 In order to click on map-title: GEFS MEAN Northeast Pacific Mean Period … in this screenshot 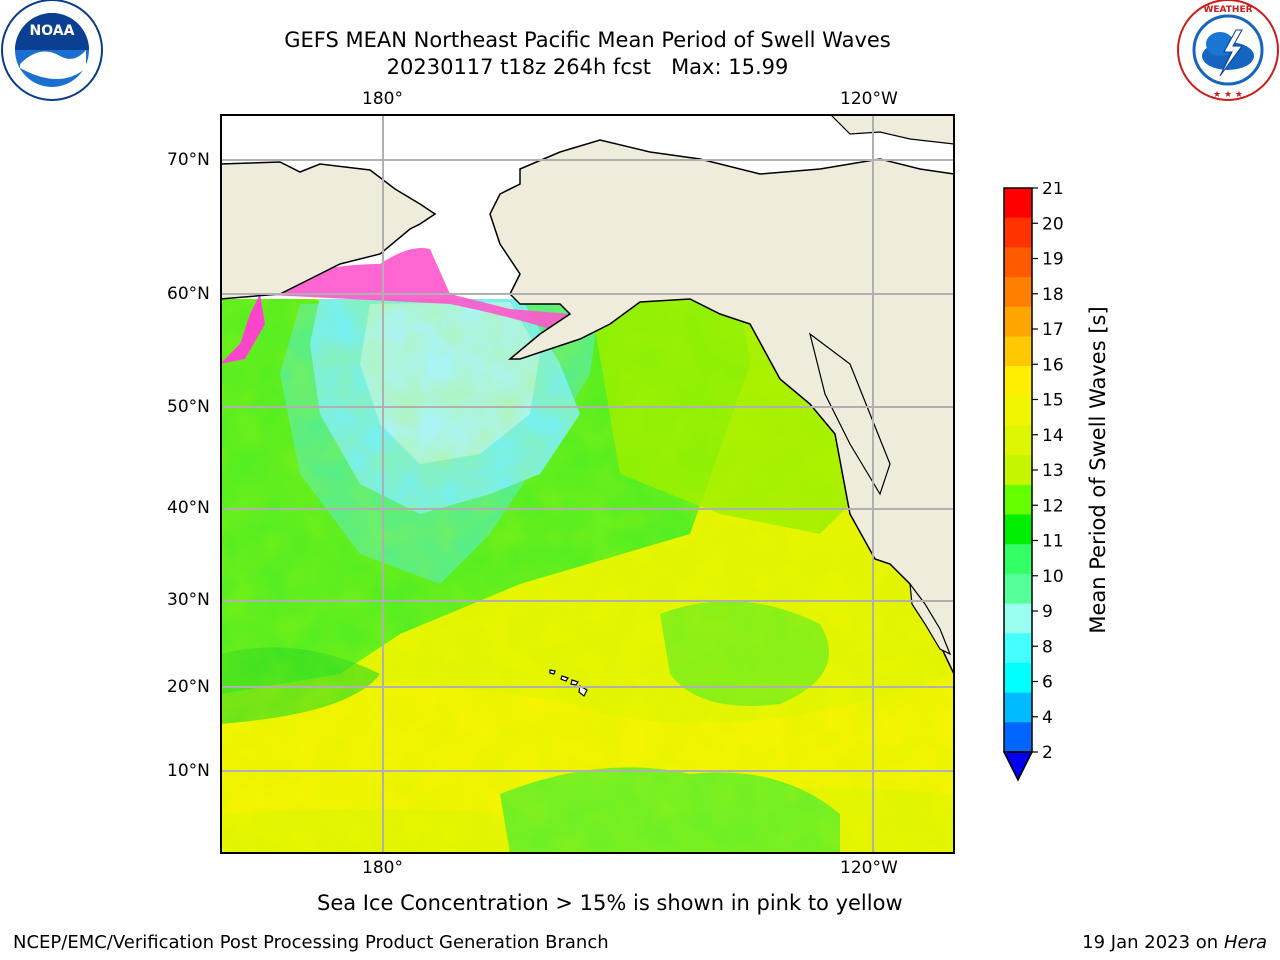, I will do `click(587, 40)`.